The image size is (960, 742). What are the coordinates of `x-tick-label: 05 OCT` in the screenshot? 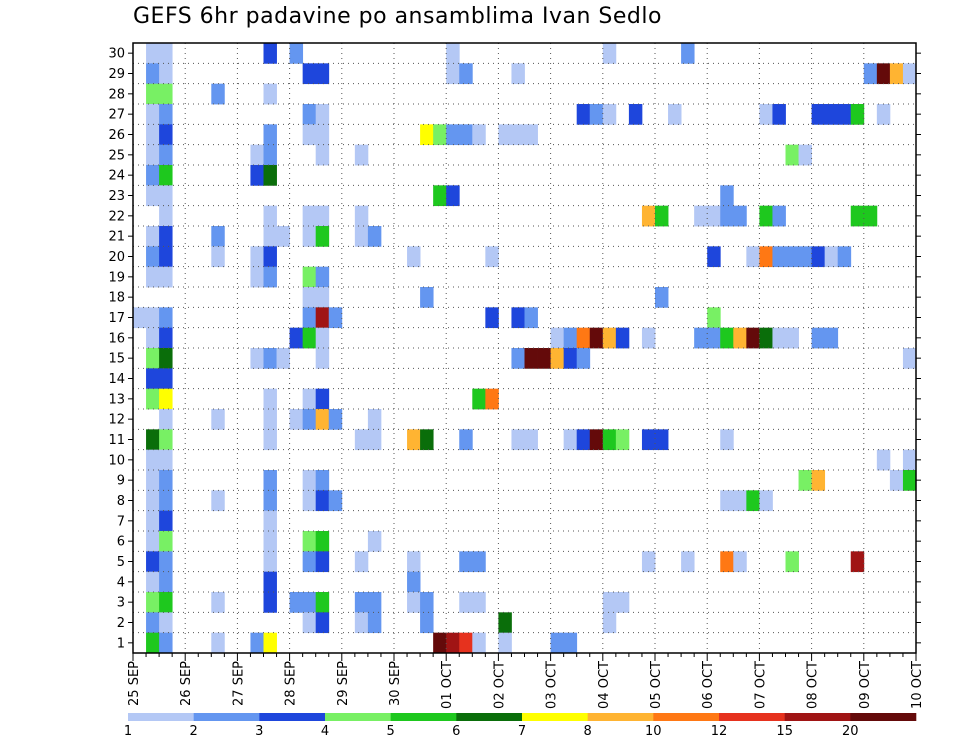 It's located at (656, 685).